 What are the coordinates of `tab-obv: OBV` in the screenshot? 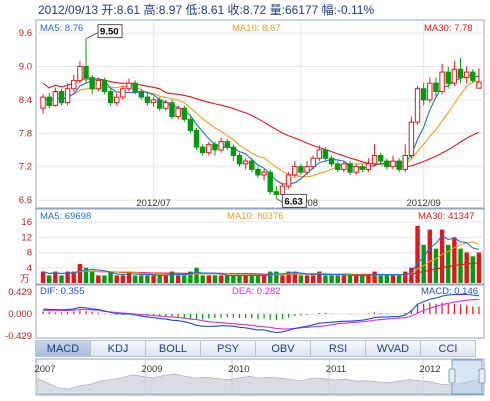 It's located at (283, 348).